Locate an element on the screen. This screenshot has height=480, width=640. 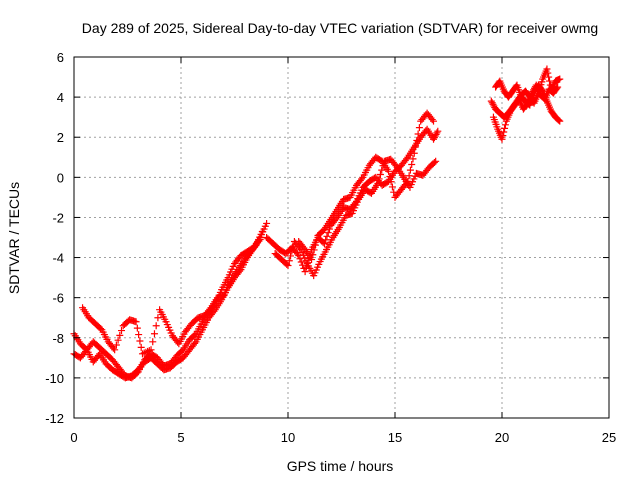
y-tick-label: 0 is located at coordinates (60, 177).